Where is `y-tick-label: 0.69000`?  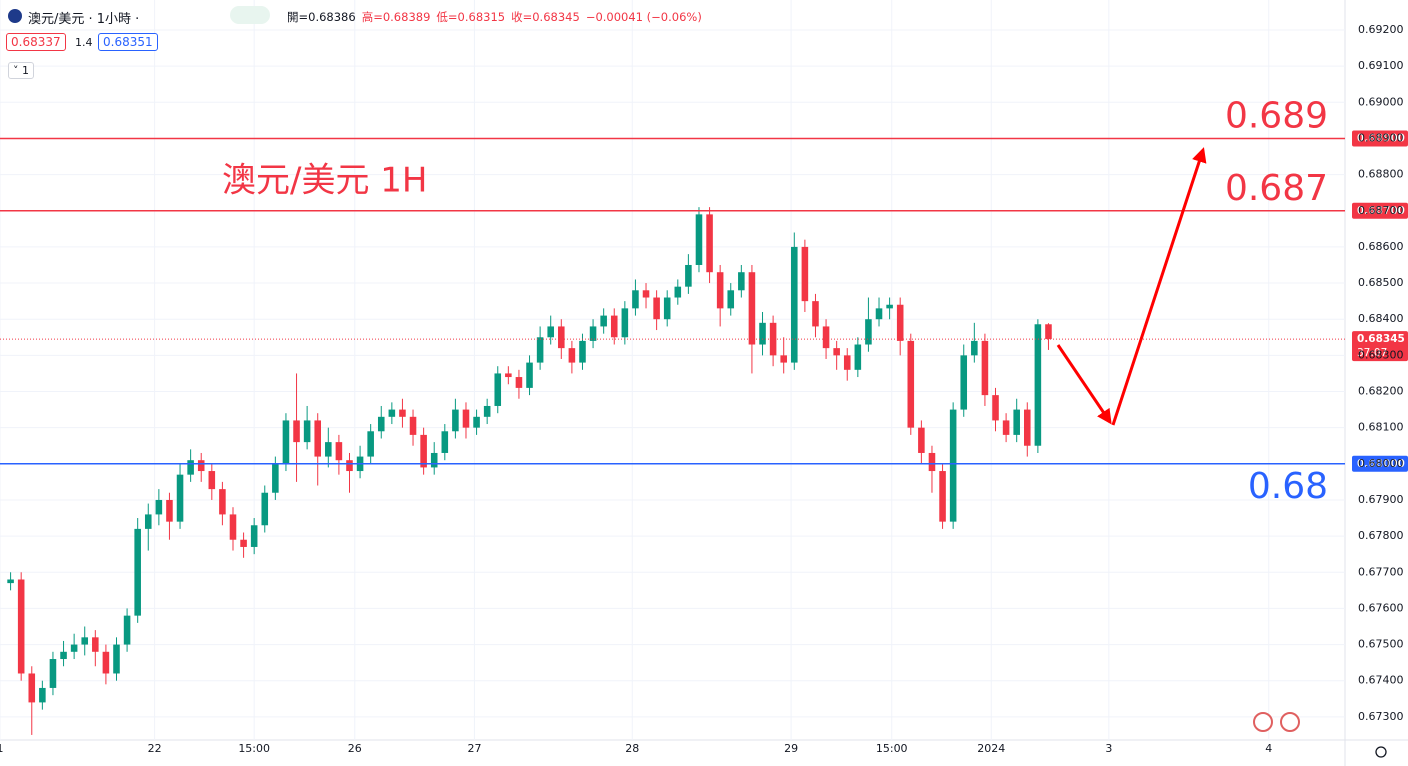 y-tick-label: 0.69000 is located at coordinates (1381, 101).